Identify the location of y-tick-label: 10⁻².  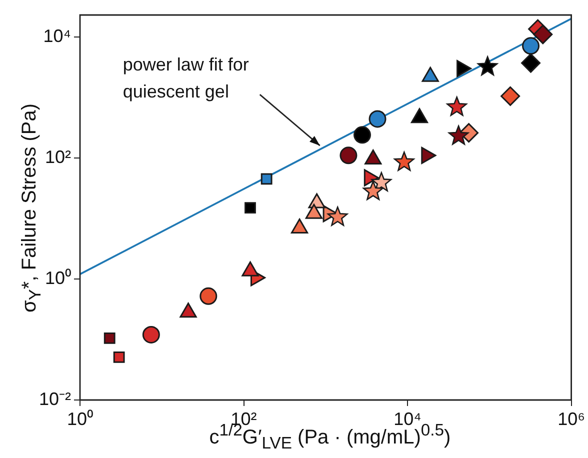
(55, 398).